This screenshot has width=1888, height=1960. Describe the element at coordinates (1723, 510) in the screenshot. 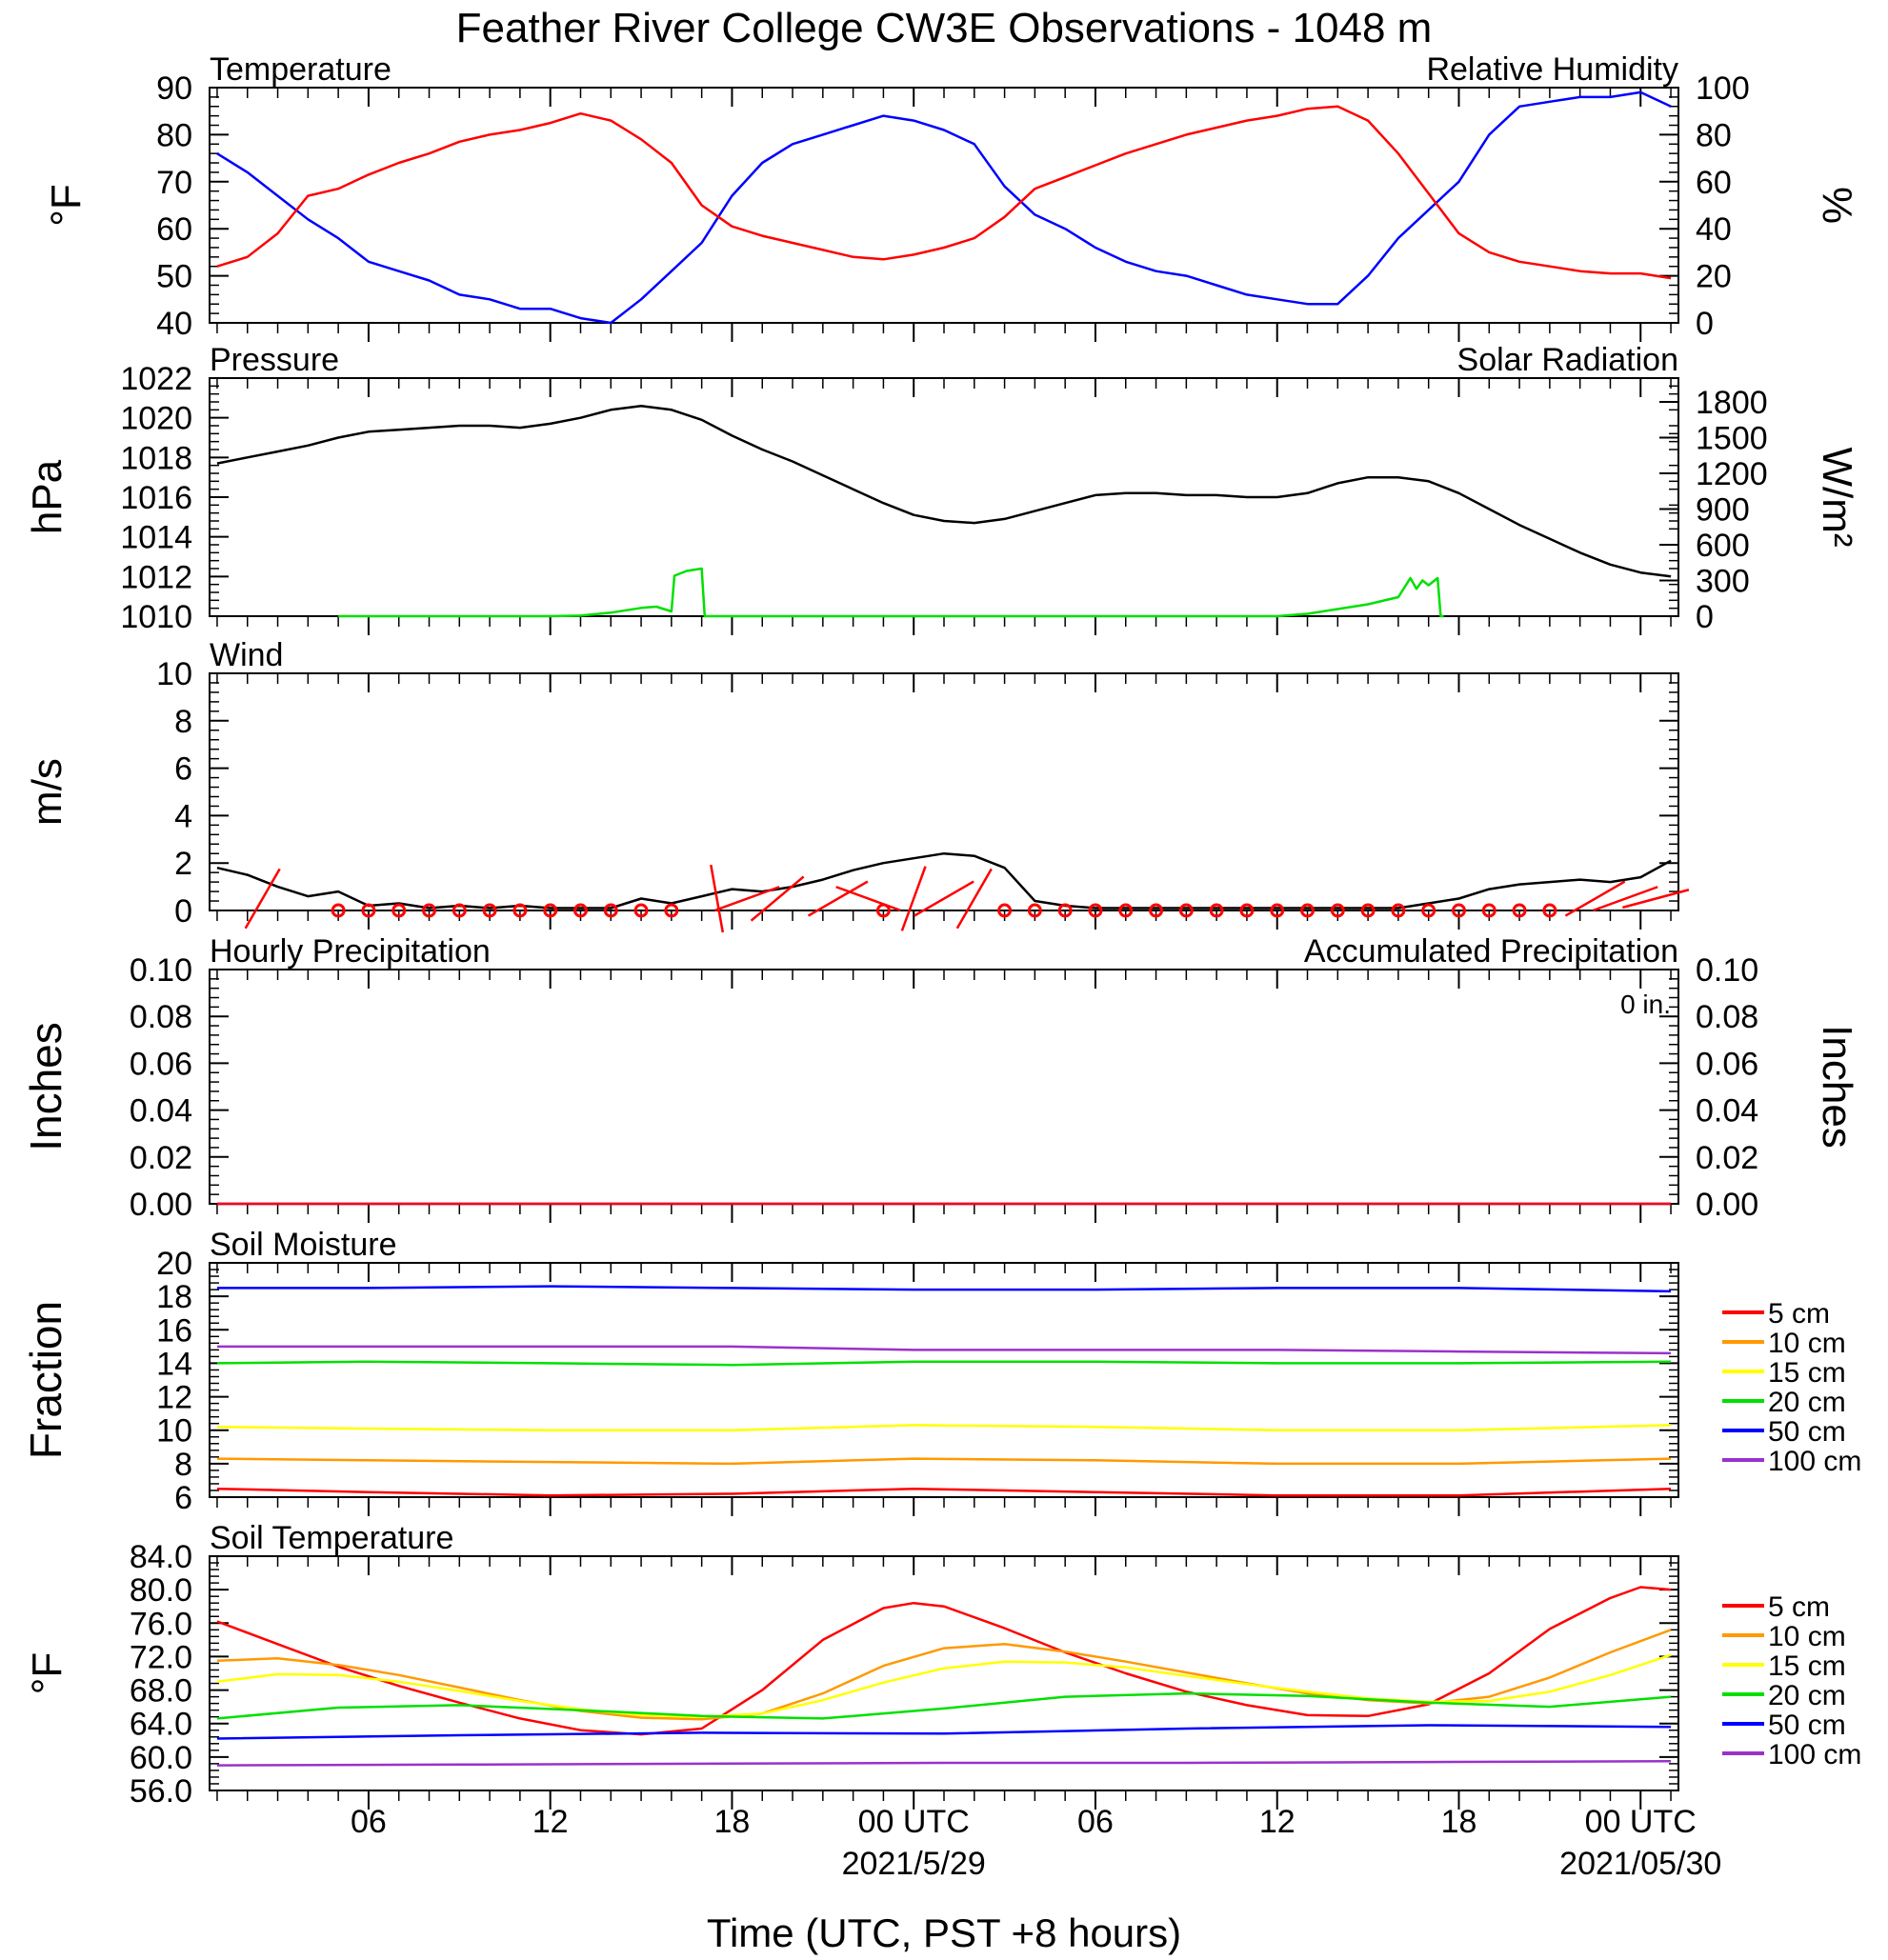

I see `y-tick-label-right: 900` at that location.